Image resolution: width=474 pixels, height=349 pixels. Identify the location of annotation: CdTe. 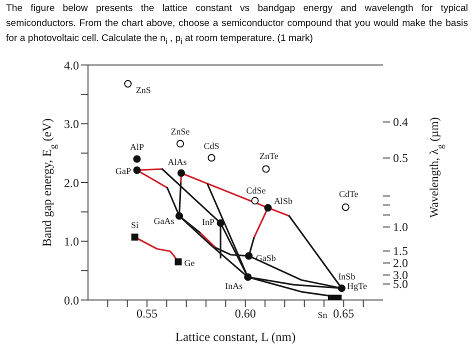
(348, 194).